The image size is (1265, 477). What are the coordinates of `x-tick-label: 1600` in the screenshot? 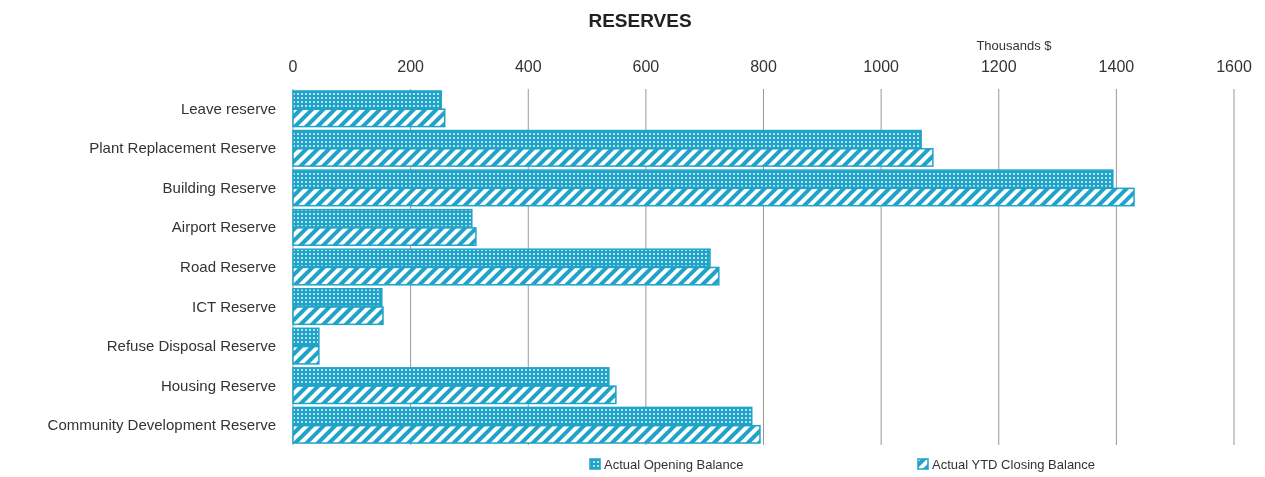 It's located at (1234, 66).